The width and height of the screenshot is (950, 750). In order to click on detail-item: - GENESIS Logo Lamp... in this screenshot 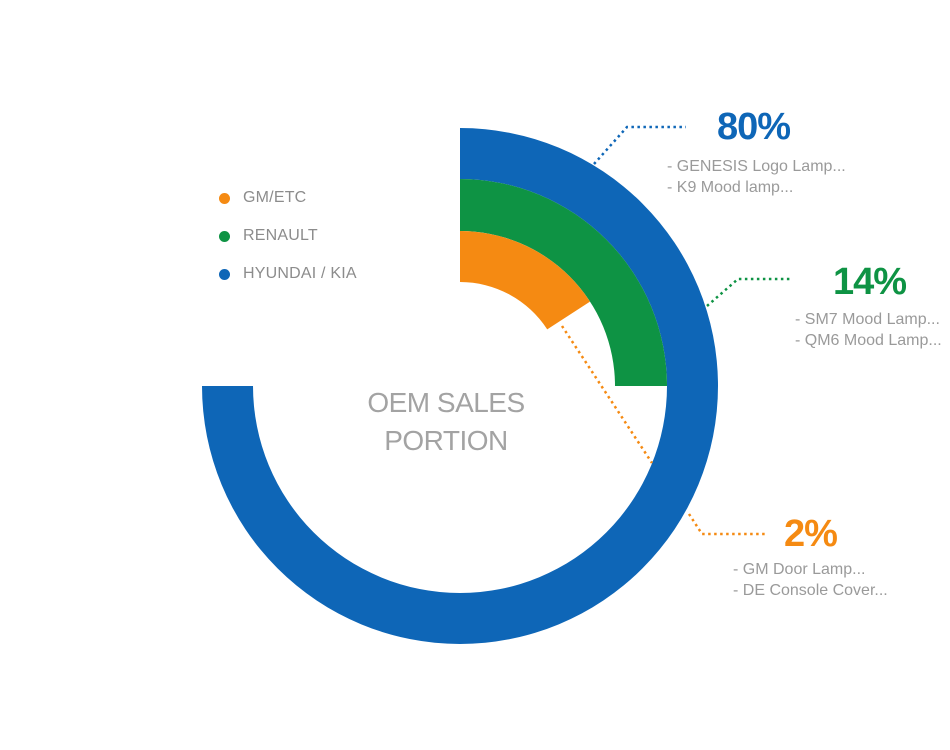, I will do `click(756, 166)`.